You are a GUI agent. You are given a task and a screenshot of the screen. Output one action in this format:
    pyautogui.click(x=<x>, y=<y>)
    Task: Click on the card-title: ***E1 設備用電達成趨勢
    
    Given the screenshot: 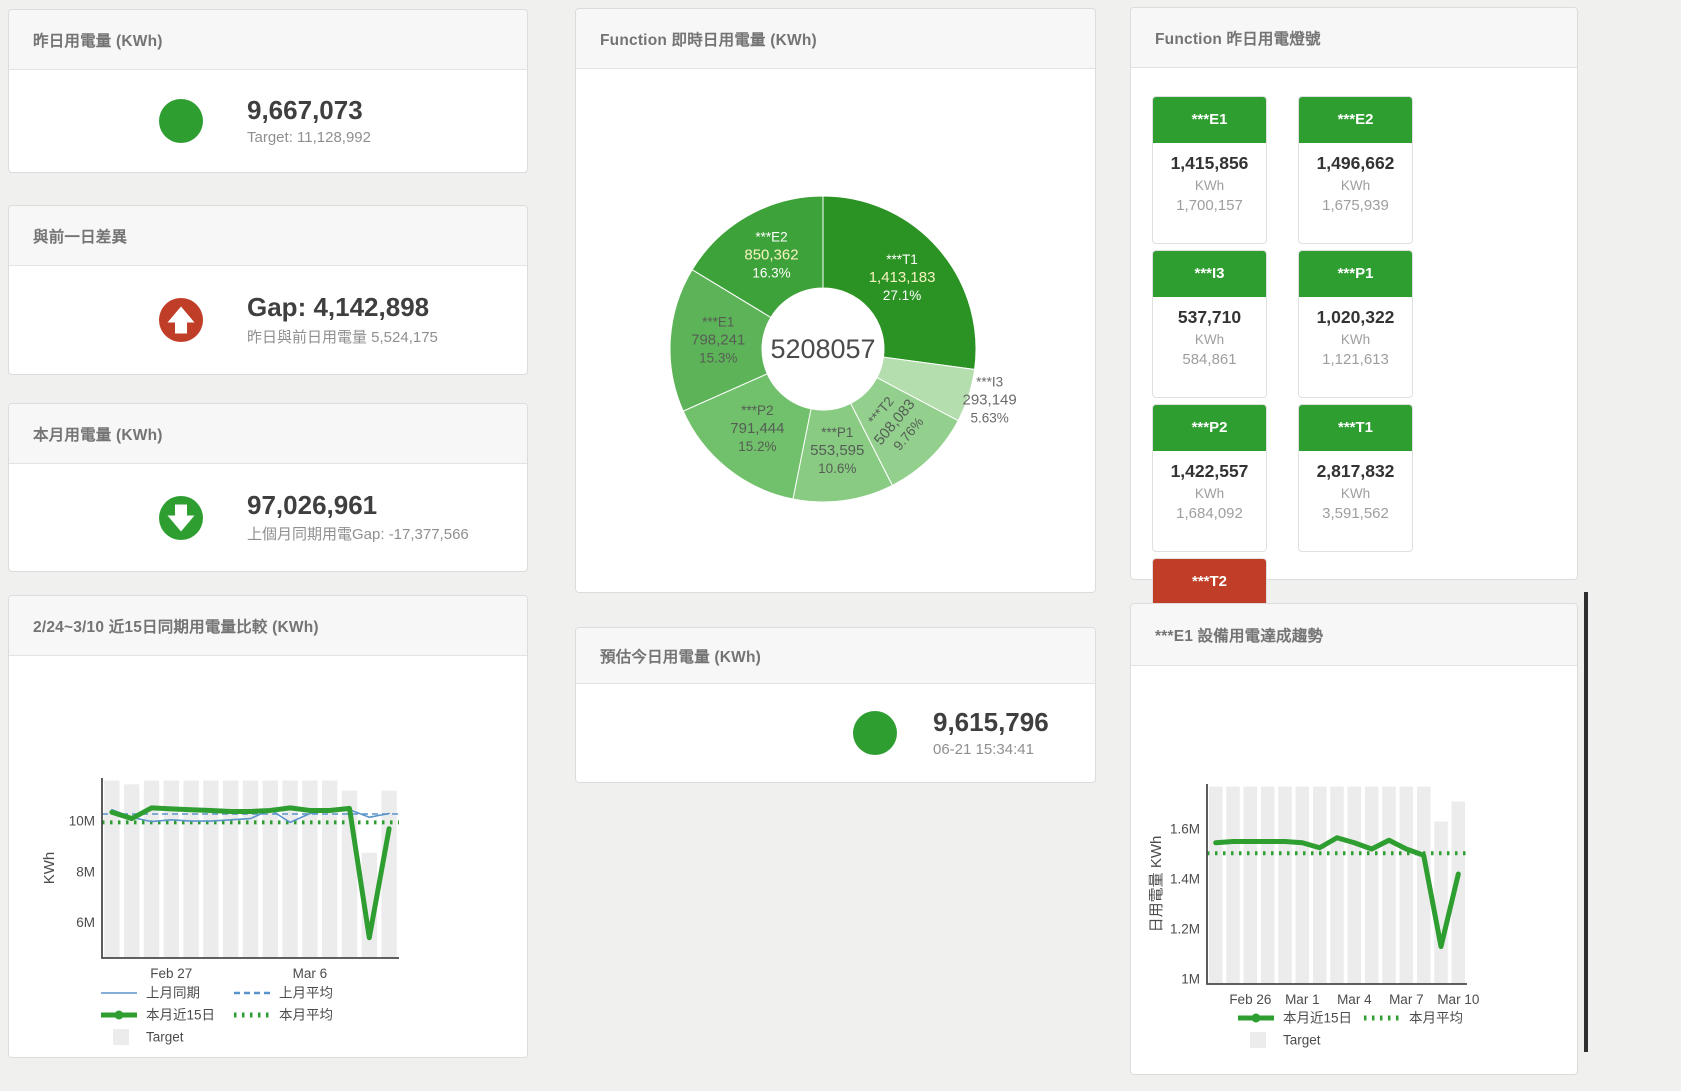 What is the action you would take?
    pyautogui.click(x=1239, y=636)
    